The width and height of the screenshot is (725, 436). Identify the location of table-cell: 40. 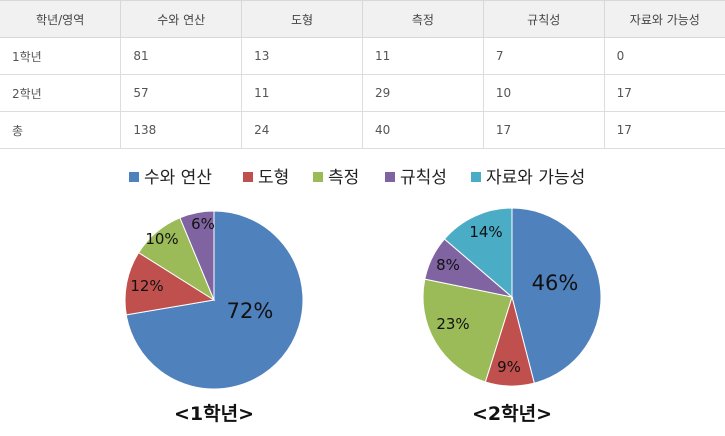
(422, 130).